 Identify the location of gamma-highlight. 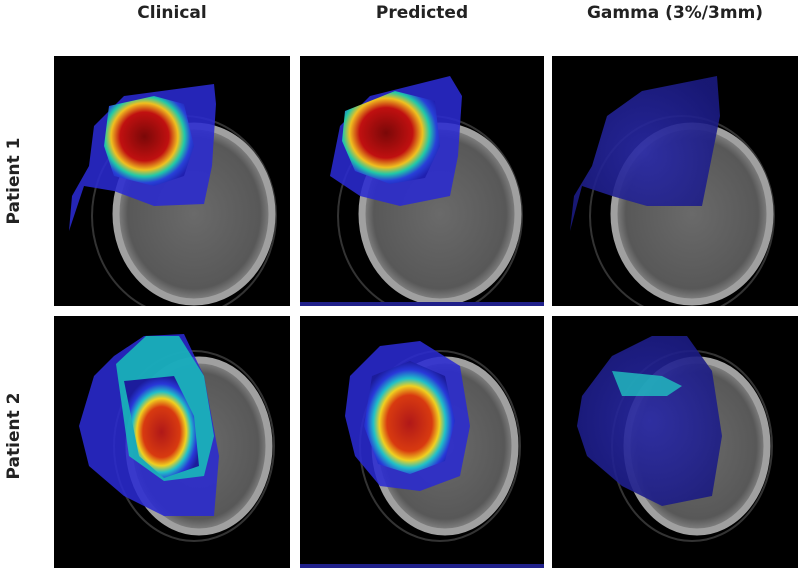
(647, 383).